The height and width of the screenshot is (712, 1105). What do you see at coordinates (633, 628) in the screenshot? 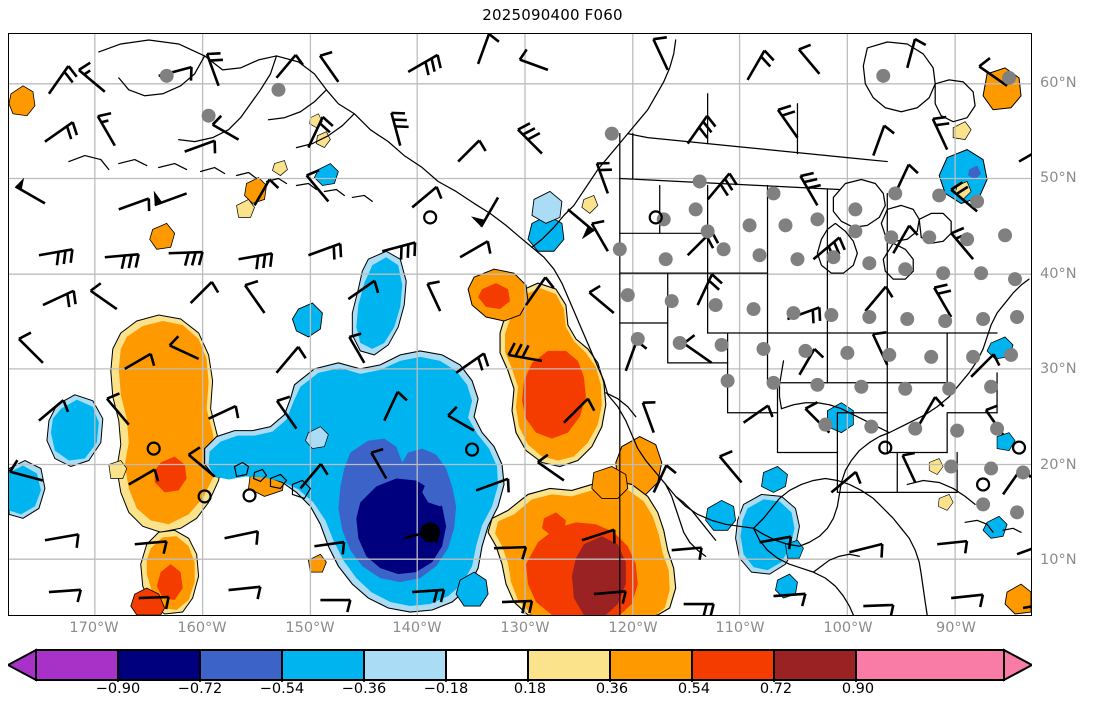
I see `lon-tick-label: 120°W` at bounding box center [633, 628].